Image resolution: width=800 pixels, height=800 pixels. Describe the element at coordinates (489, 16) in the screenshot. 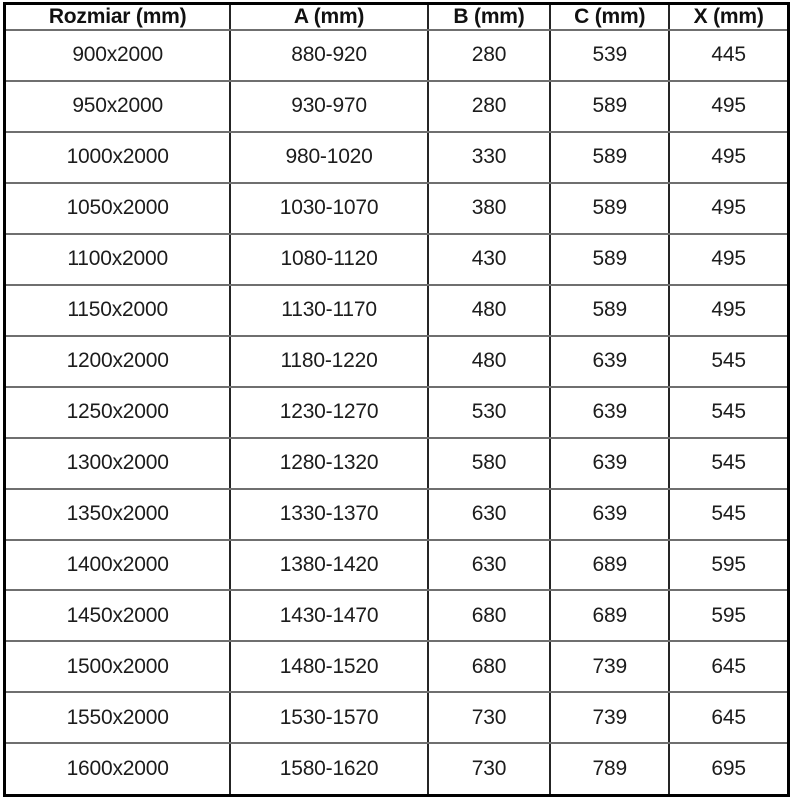

I see `column-header: B (mm)` at that location.